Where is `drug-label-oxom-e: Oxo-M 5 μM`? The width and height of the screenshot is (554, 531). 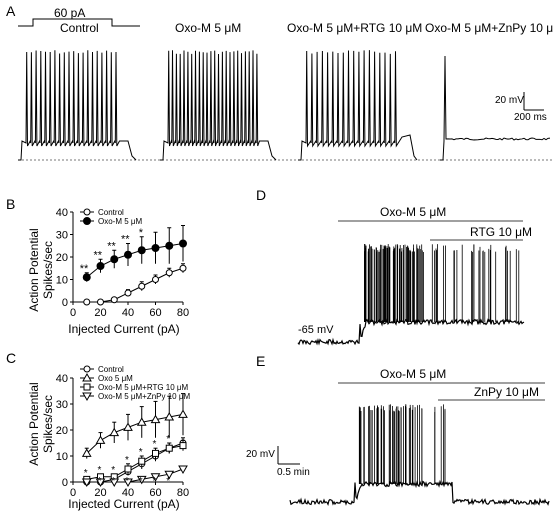
drug-label-oxom-e: Oxo-M 5 μM is located at coordinates (413, 374).